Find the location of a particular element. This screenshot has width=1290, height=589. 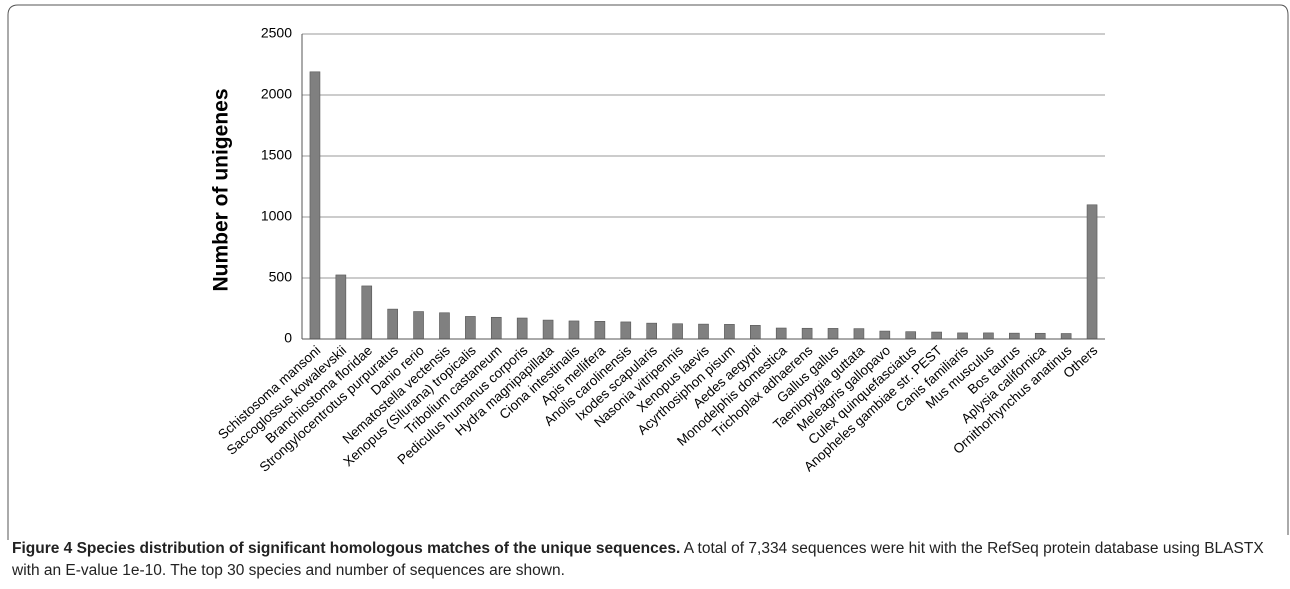

y-tick-label: 2500 is located at coordinates (276, 33).